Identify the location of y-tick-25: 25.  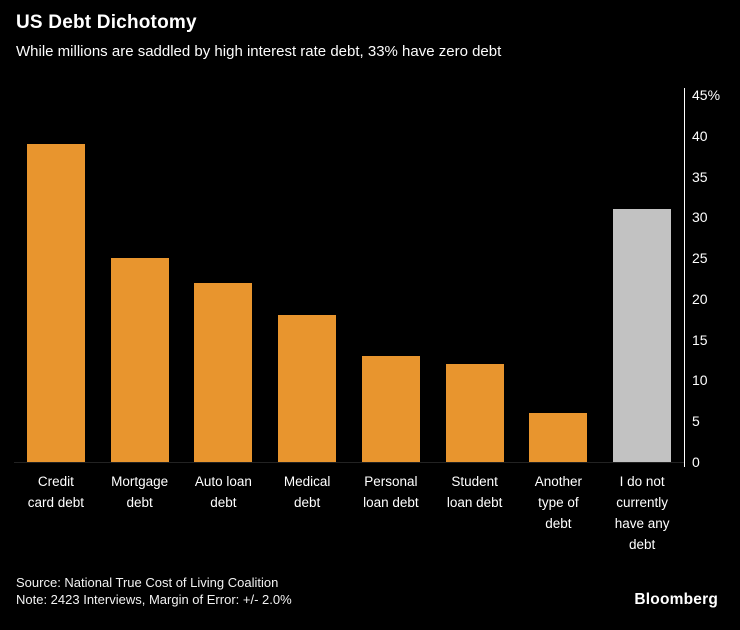
(700, 258).